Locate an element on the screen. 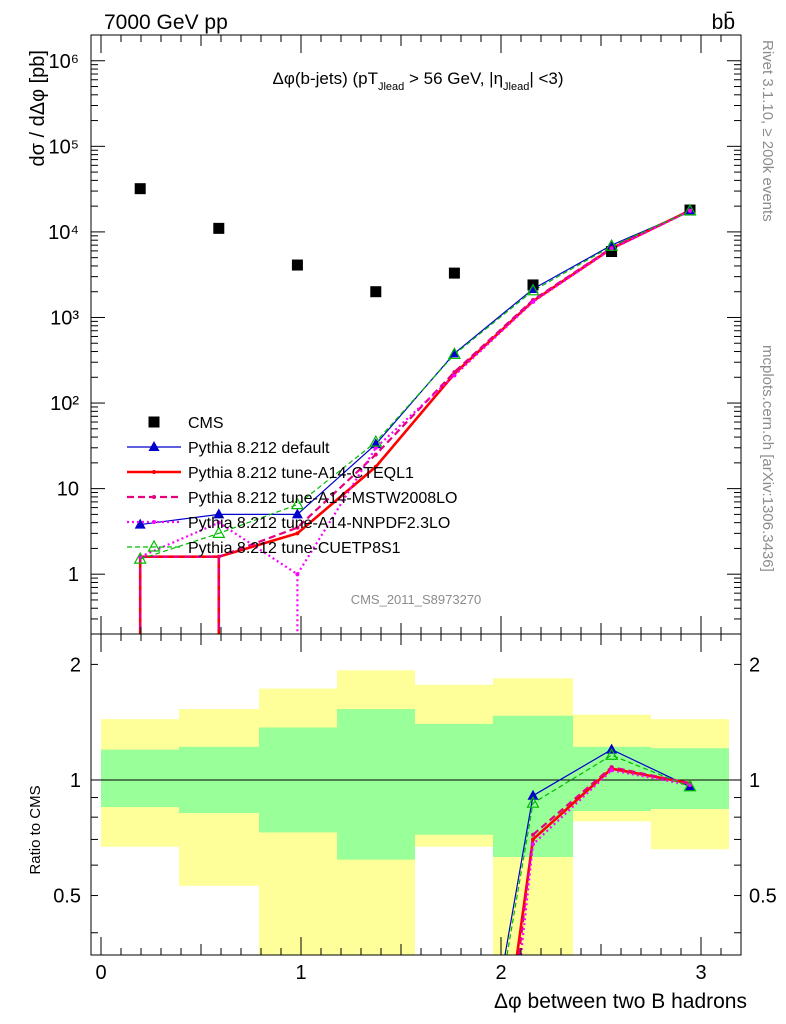  y-tick-label-right: 0.5 is located at coordinates (763, 897).